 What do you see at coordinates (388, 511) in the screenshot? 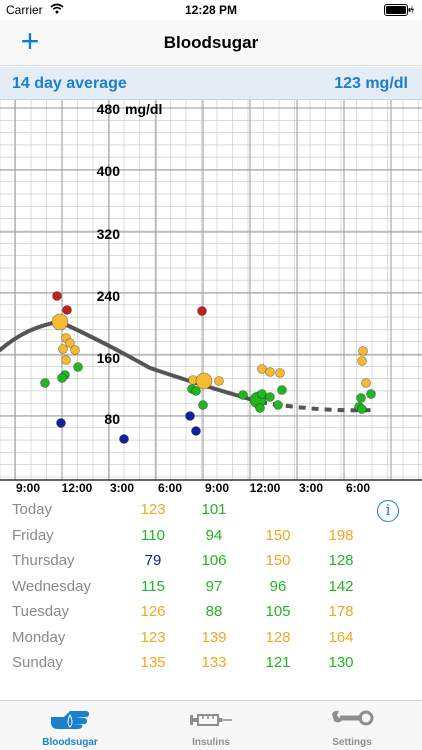
I see `info-button: i` at bounding box center [388, 511].